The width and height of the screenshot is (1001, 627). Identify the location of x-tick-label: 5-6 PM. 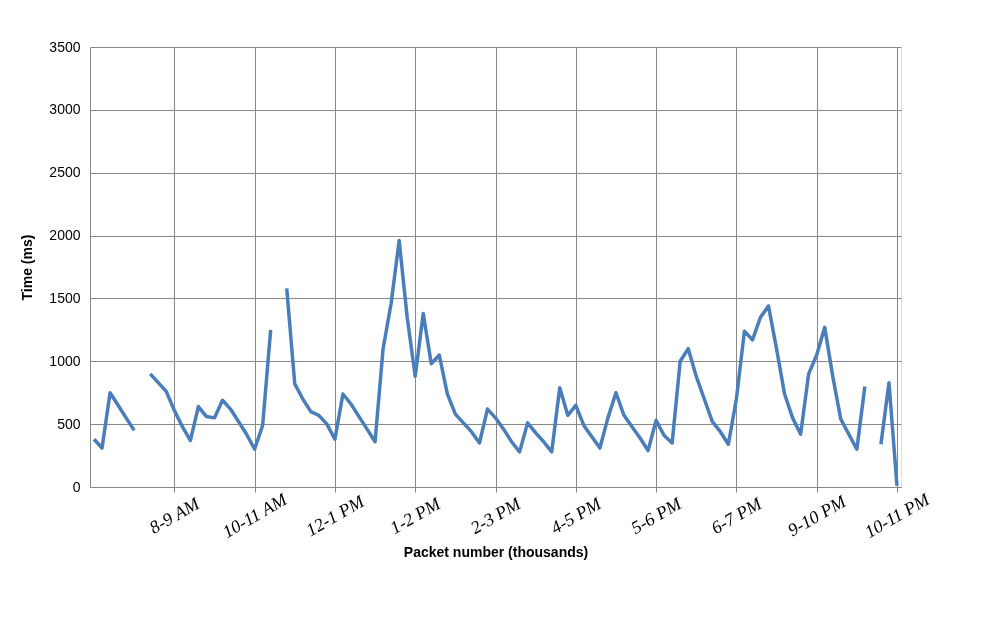
(656, 515).